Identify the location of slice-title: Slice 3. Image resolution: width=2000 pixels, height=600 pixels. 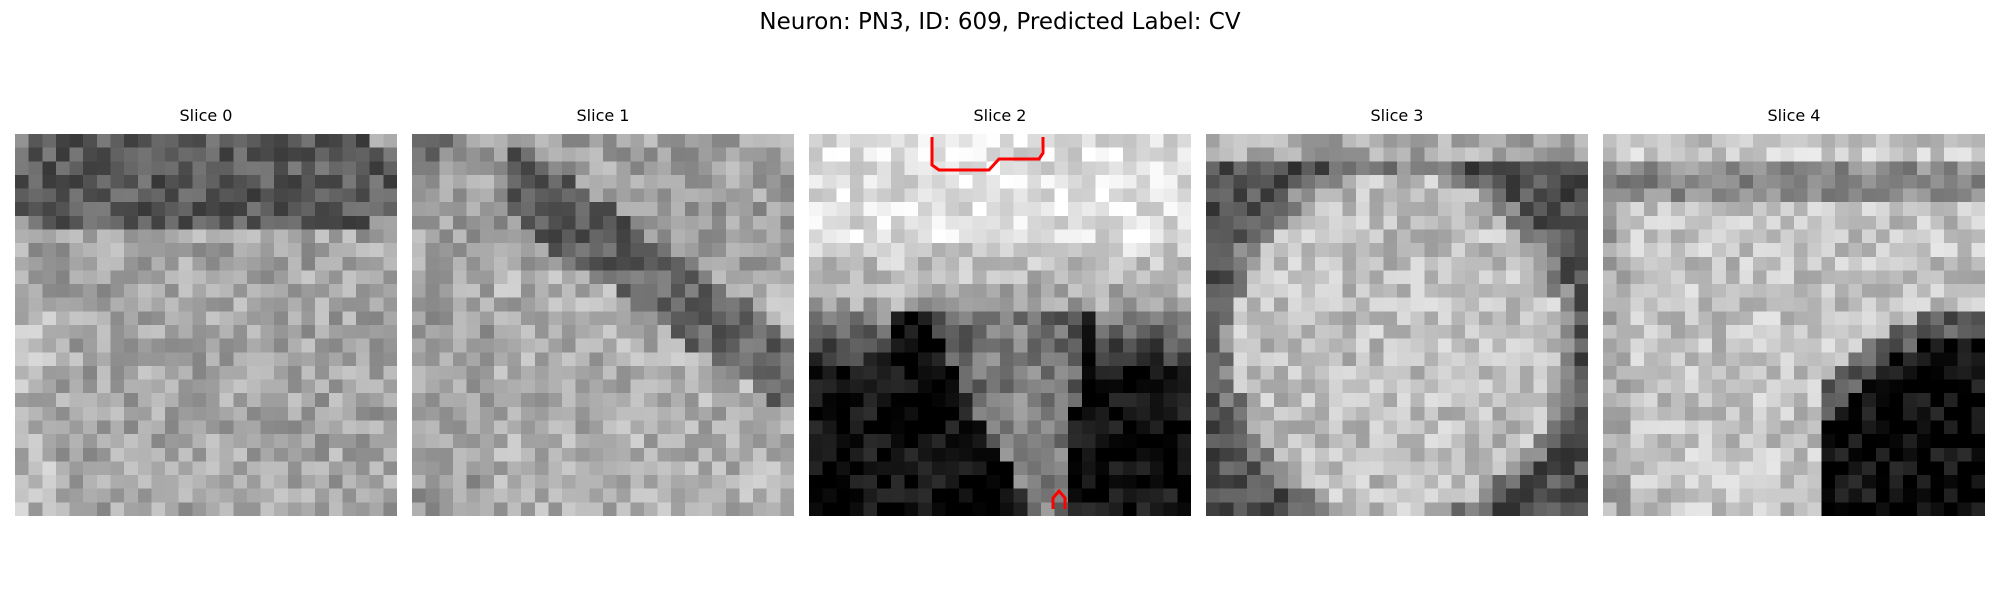
(1397, 115).